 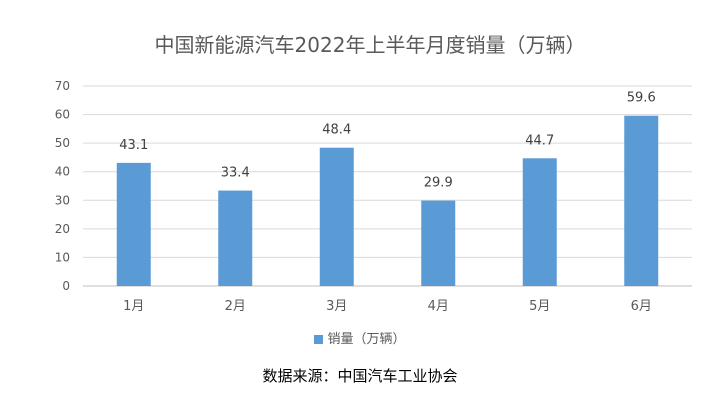 What do you see at coordinates (641, 98) in the screenshot?
I see `data-label: 59.6` at bounding box center [641, 98].